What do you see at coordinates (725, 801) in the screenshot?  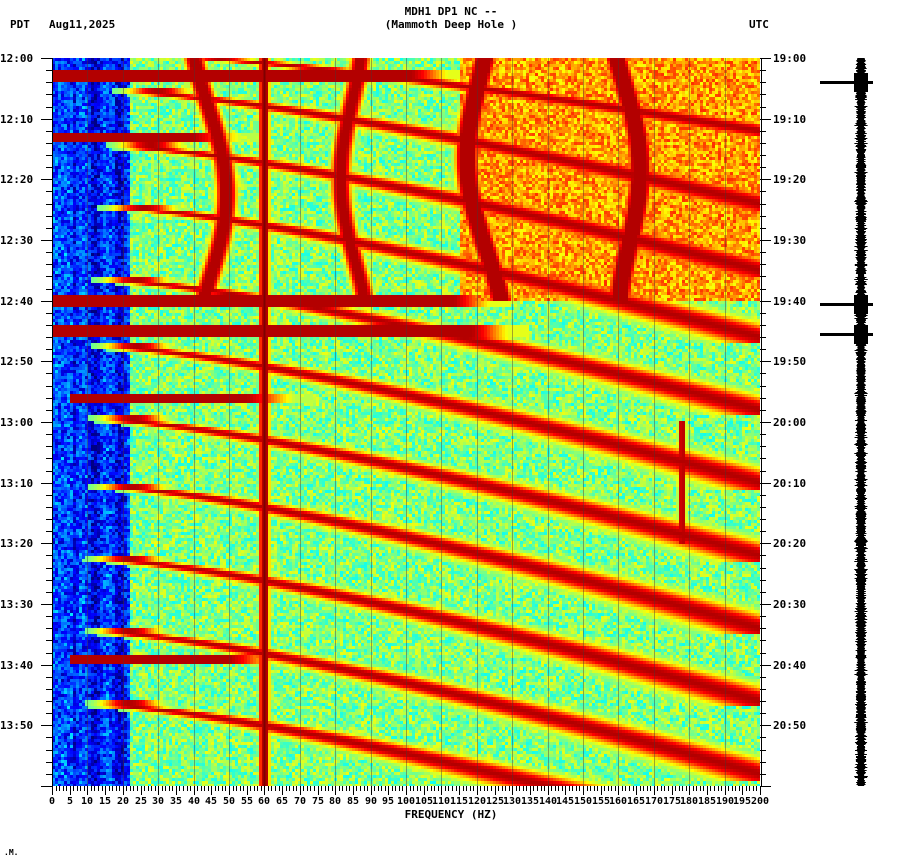 I see `frequency-label: 190` at bounding box center [725, 801].